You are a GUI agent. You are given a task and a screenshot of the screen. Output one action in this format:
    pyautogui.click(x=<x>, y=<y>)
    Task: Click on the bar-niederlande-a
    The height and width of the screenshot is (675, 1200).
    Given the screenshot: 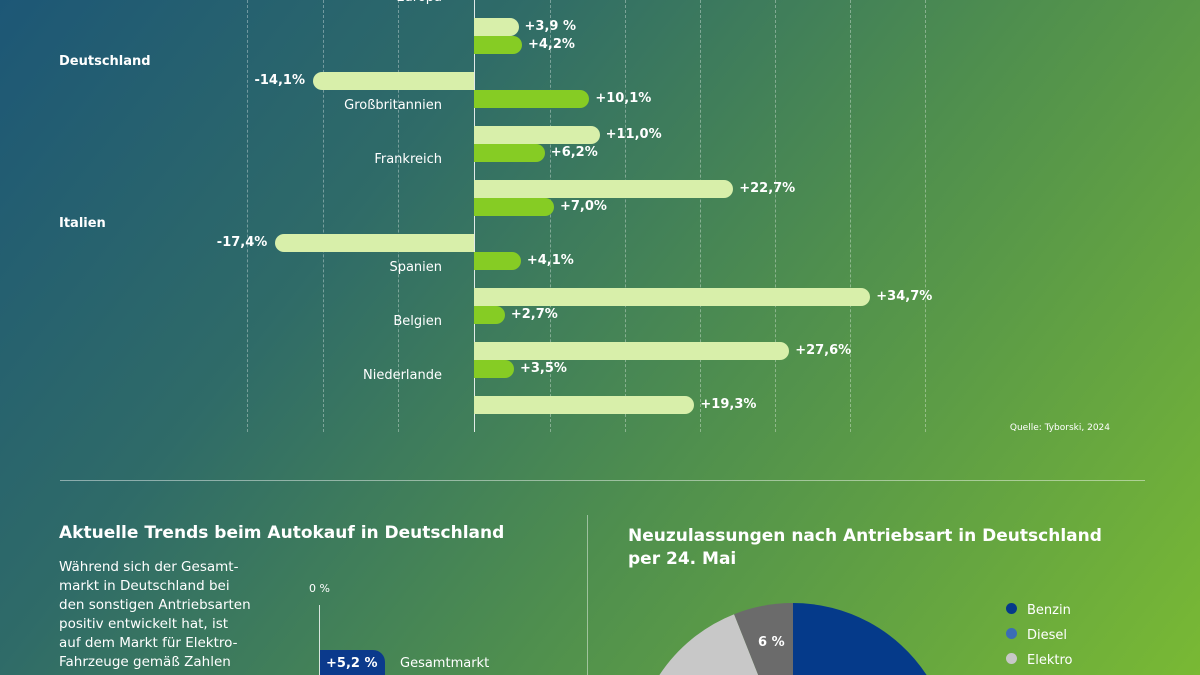 What is the action you would take?
    pyautogui.click(x=494, y=369)
    